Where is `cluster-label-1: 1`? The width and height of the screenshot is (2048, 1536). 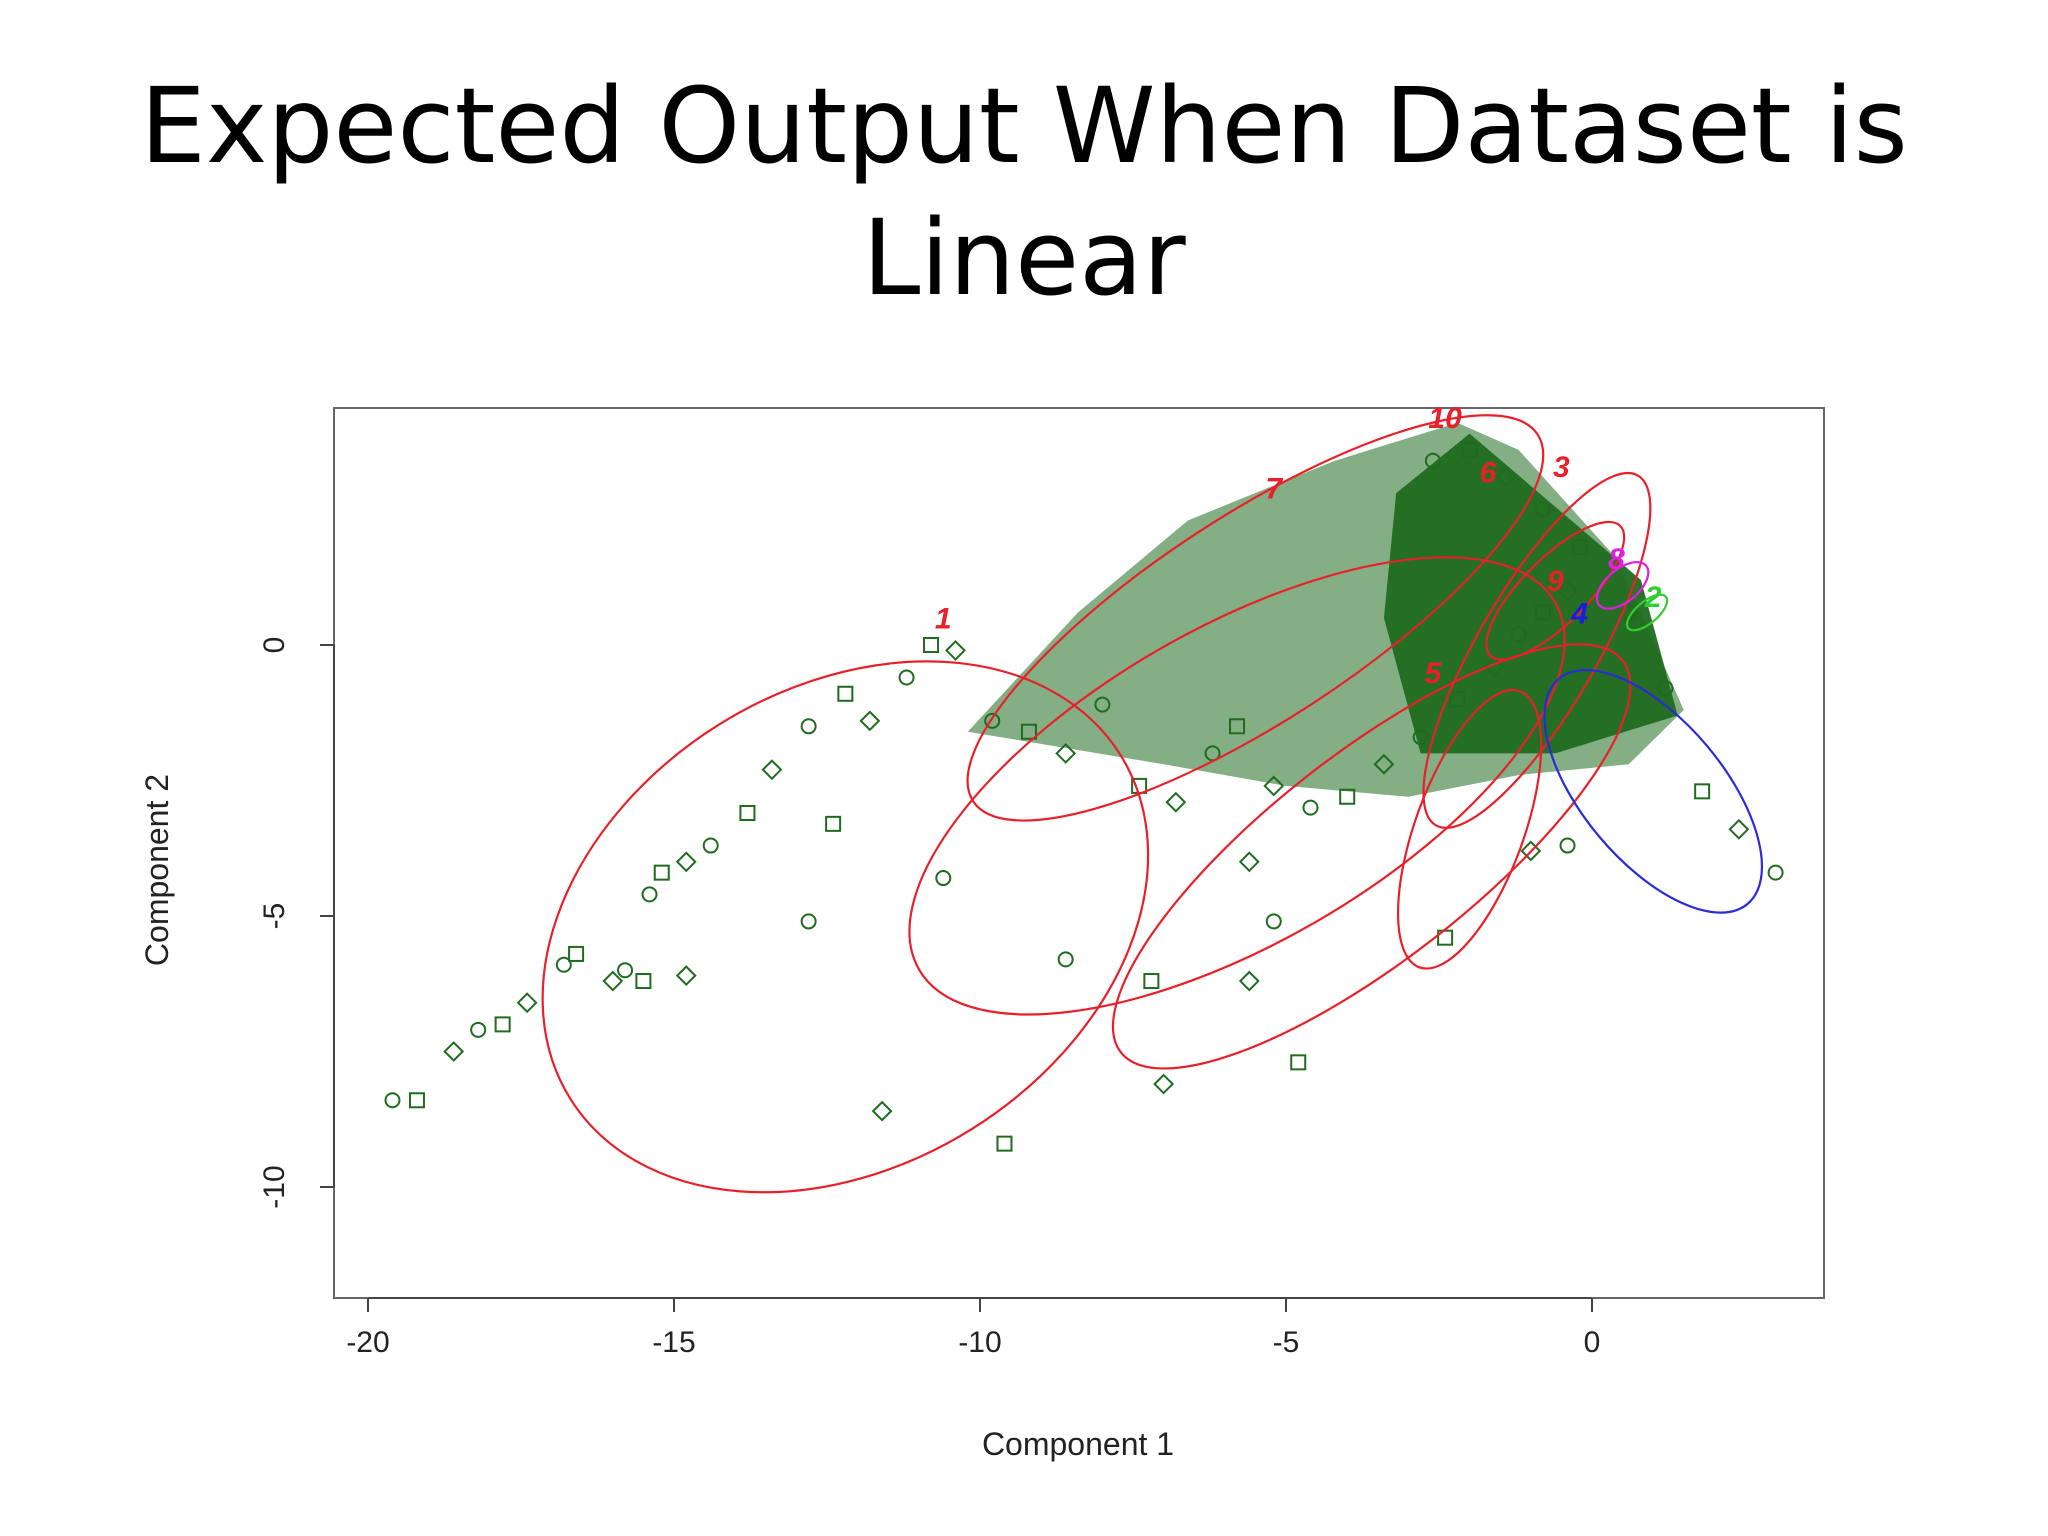 cluster-label-1: 1 is located at coordinates (943, 619).